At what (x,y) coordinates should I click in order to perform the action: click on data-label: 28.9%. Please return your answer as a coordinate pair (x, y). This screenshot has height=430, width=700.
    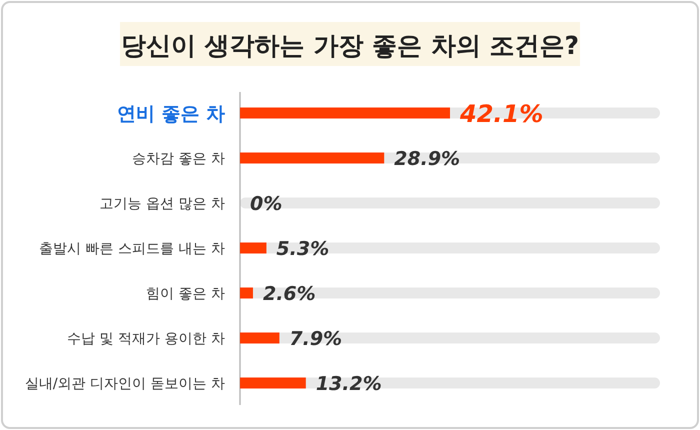
    Looking at the image, I should click on (427, 159).